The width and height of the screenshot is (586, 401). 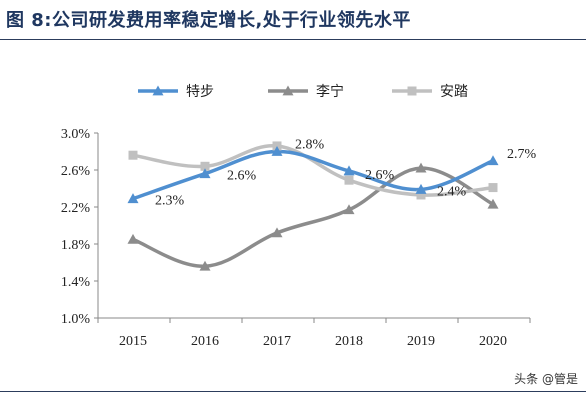 What do you see at coordinates (349, 341) in the screenshot?
I see `x-tick-label: 2018` at bounding box center [349, 341].